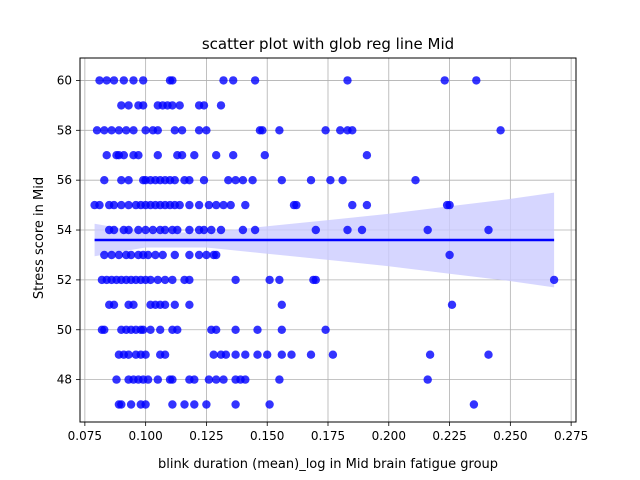  Describe the element at coordinates (68, 230) in the screenshot. I see `y-axis: 48 50 52 54 56 58 60` at that location.